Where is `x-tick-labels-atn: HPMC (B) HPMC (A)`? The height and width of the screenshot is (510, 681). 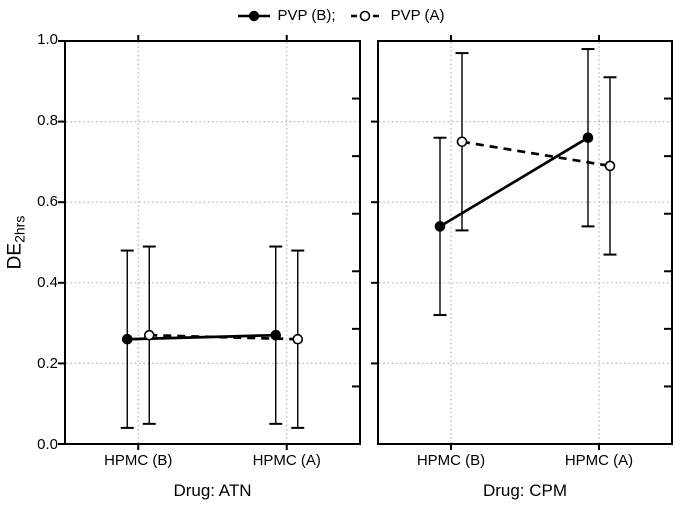 x-tick-labels-atn: HPMC (B) HPMC (A) is located at coordinates (212, 462).